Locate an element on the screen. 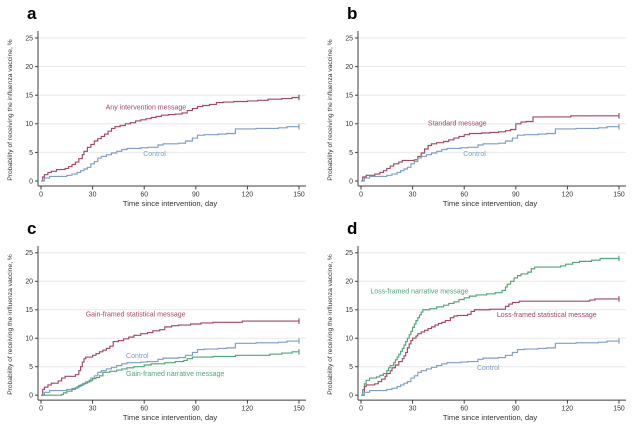 The height and width of the screenshot is (429, 640). series-label-loss-framed-narrative-message: Loss-framed narrative message is located at coordinates (419, 291).